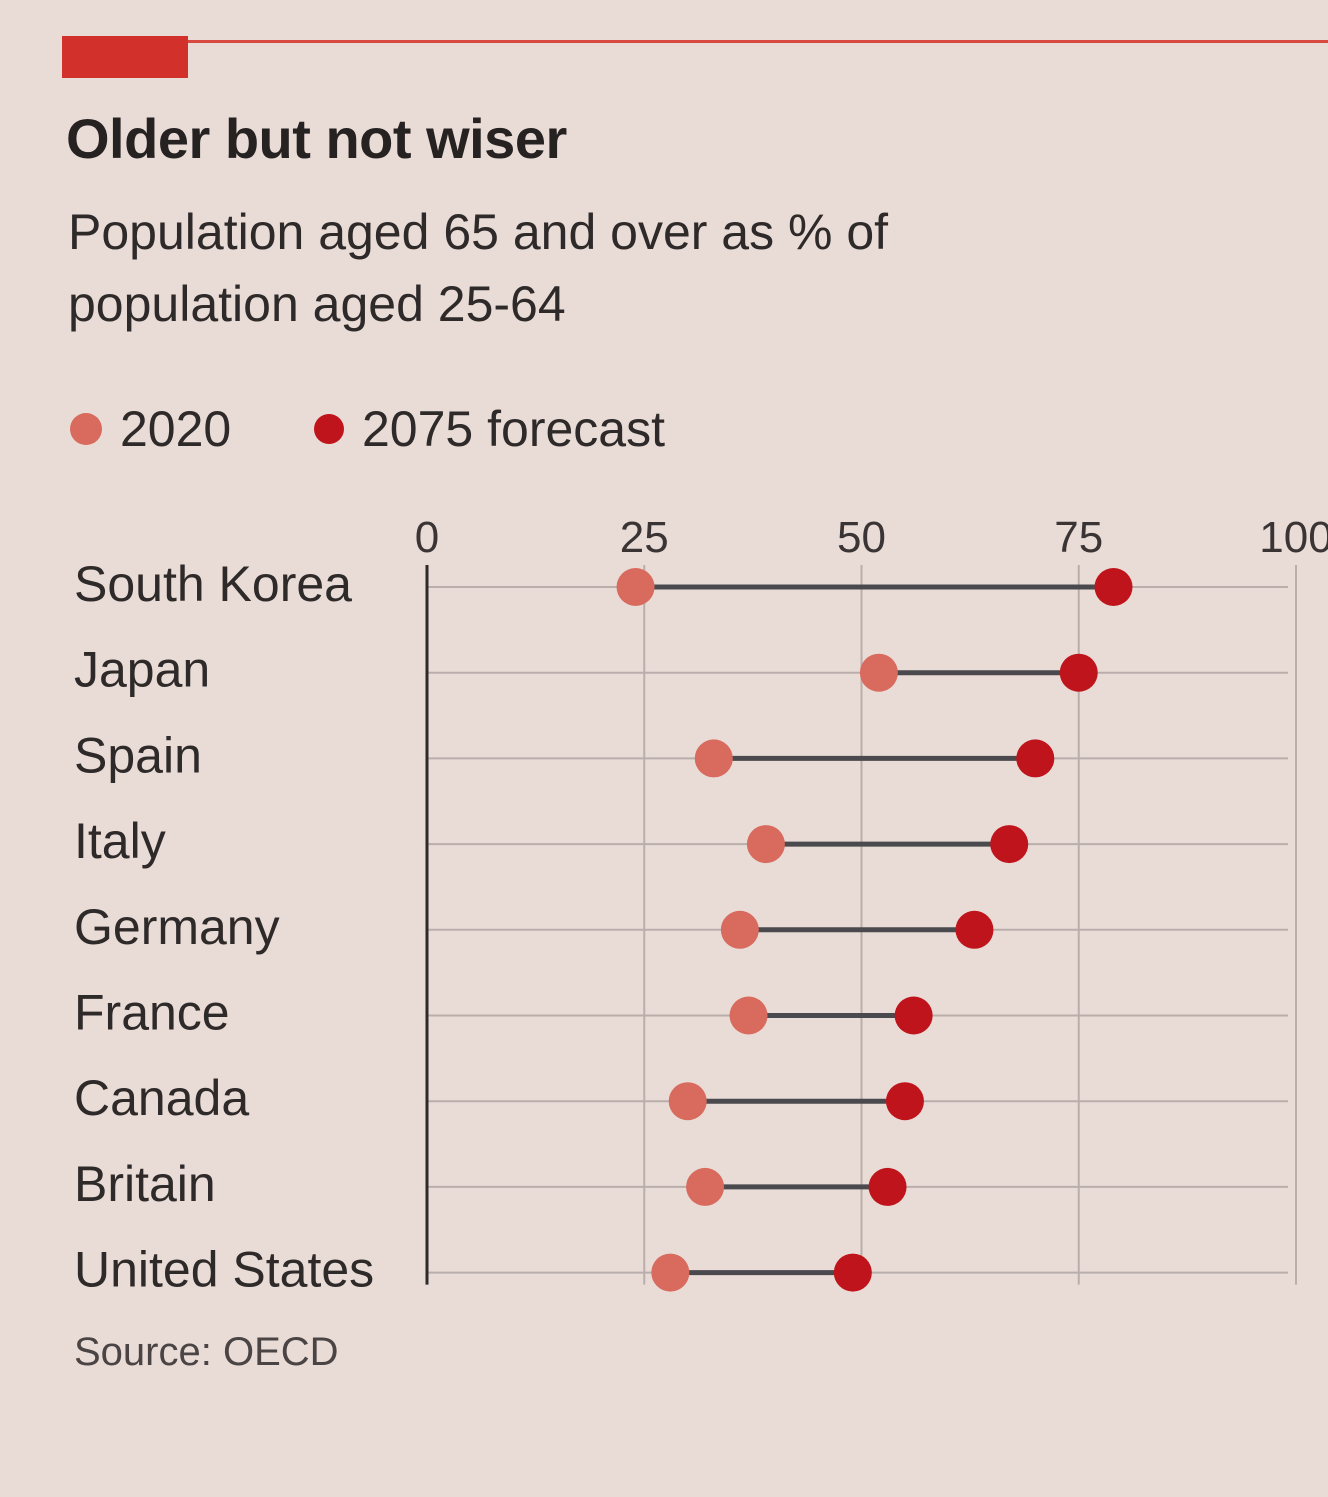  What do you see at coordinates (213, 584) in the screenshot?
I see `category-label: South Korea` at bounding box center [213, 584].